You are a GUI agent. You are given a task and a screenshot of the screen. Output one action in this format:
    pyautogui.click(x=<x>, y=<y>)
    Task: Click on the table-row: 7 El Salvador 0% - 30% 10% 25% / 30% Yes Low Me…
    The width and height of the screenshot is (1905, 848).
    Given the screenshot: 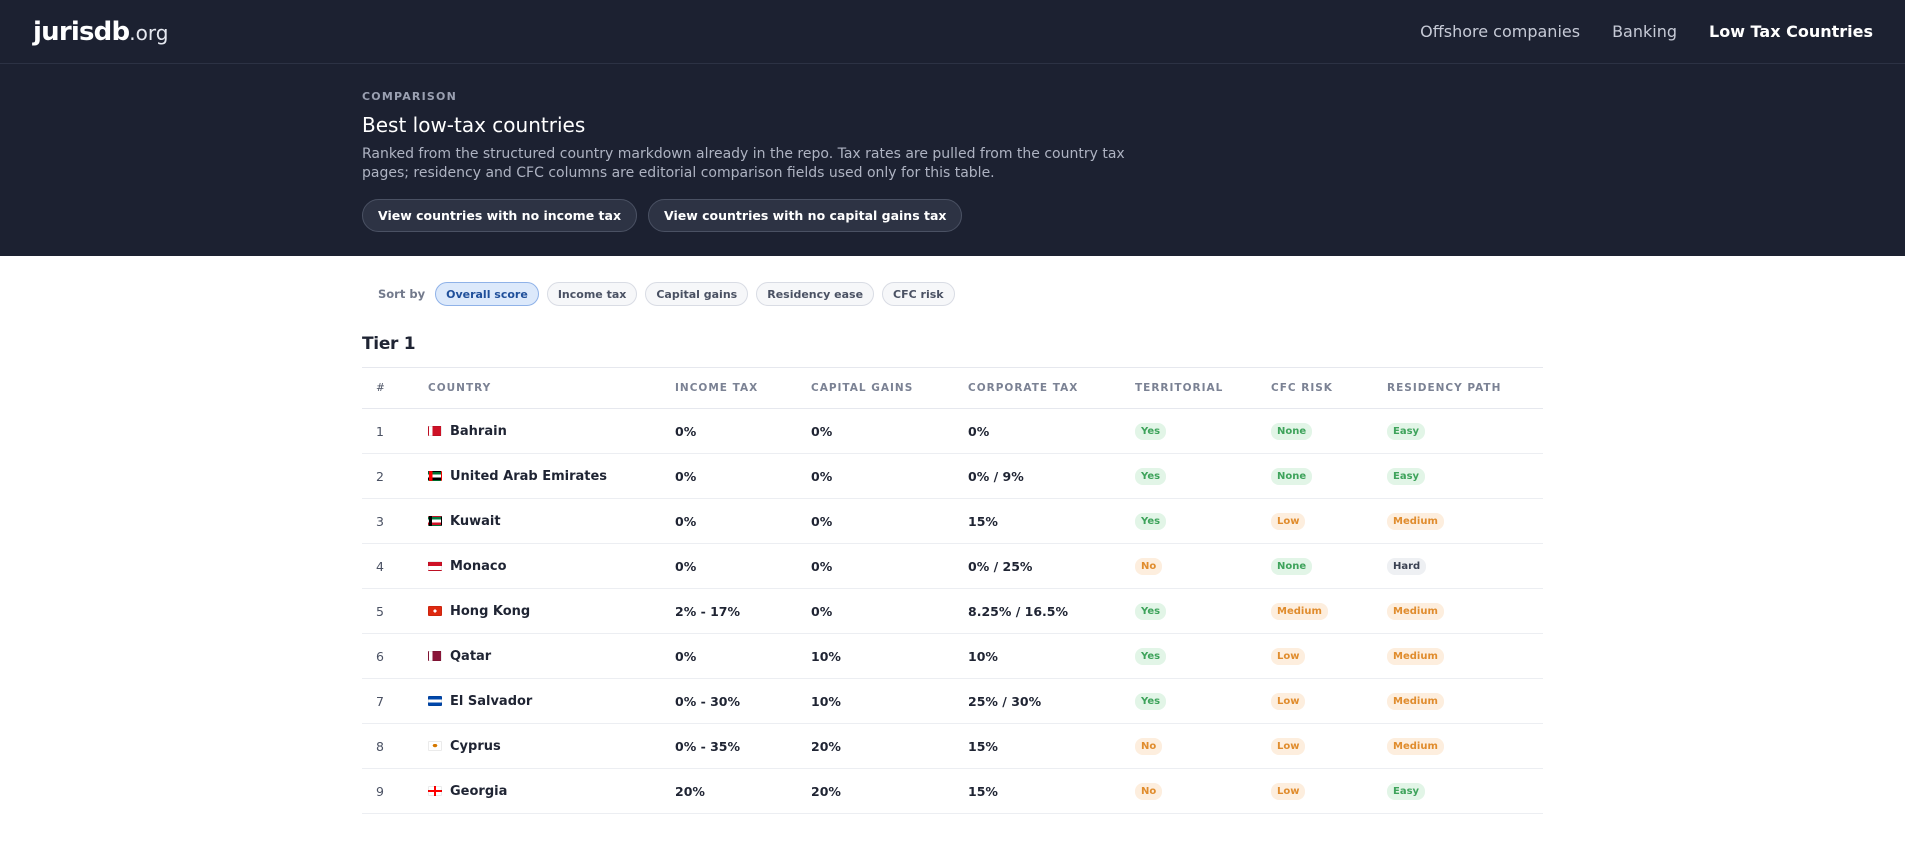 What is the action you would take?
    pyautogui.click(x=952, y=701)
    